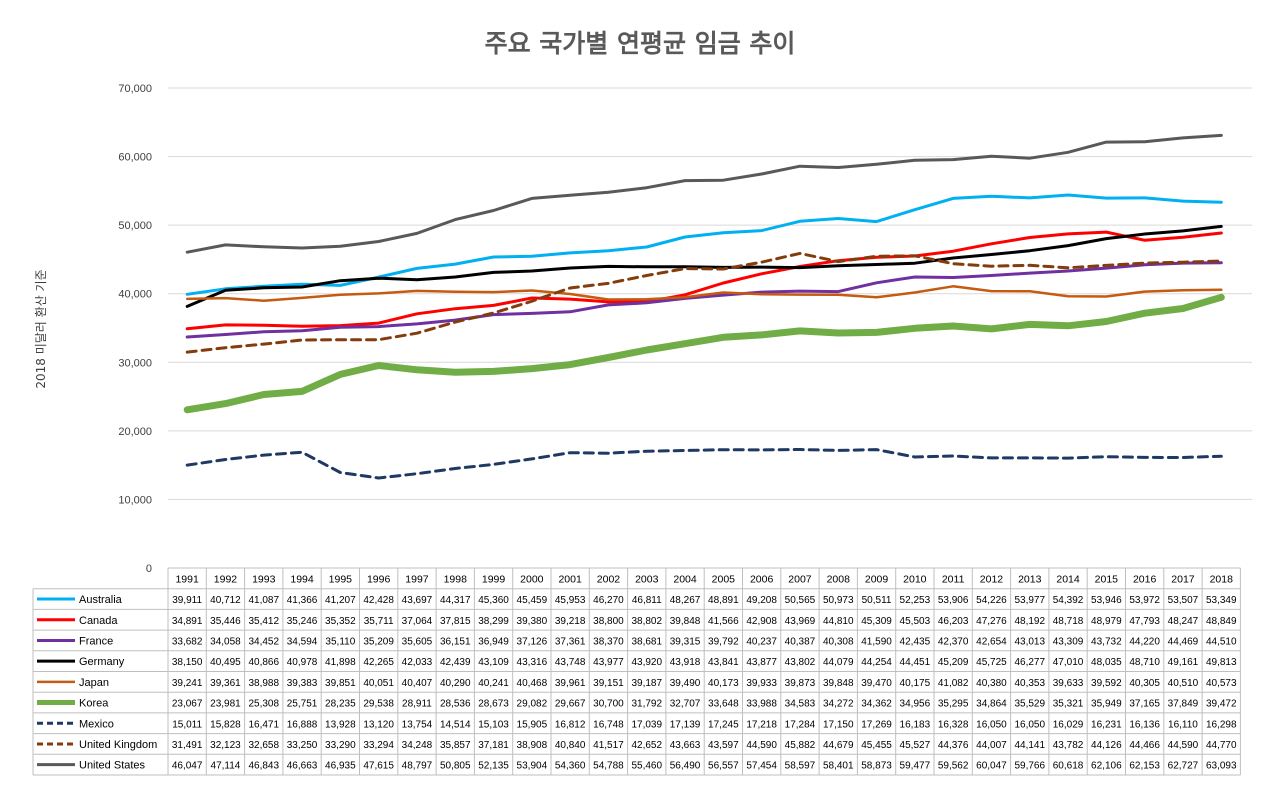  I want to click on data-label: 43,969, so click(800, 621).